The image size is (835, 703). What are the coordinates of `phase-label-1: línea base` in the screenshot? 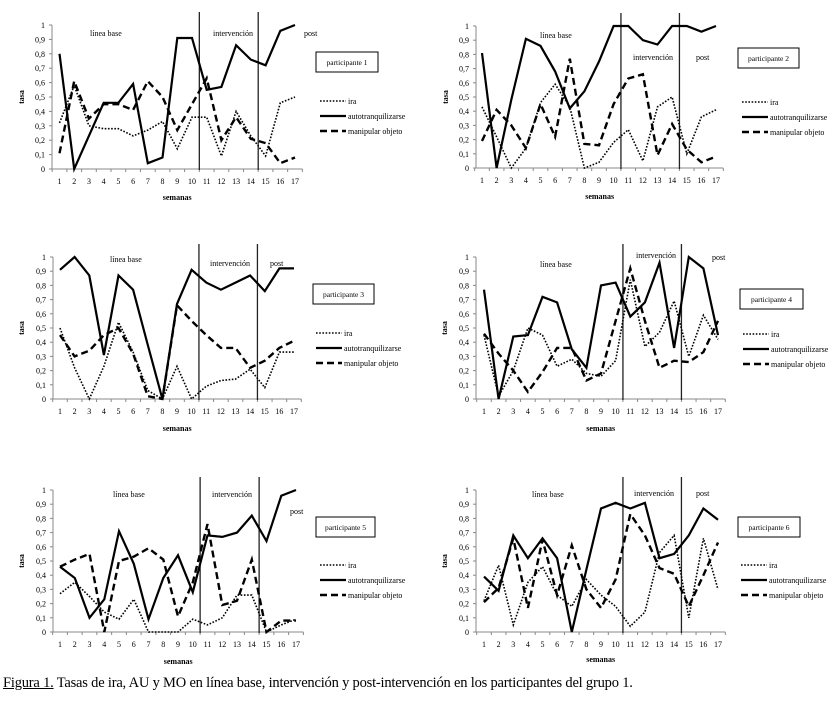 It's located at (126, 259).